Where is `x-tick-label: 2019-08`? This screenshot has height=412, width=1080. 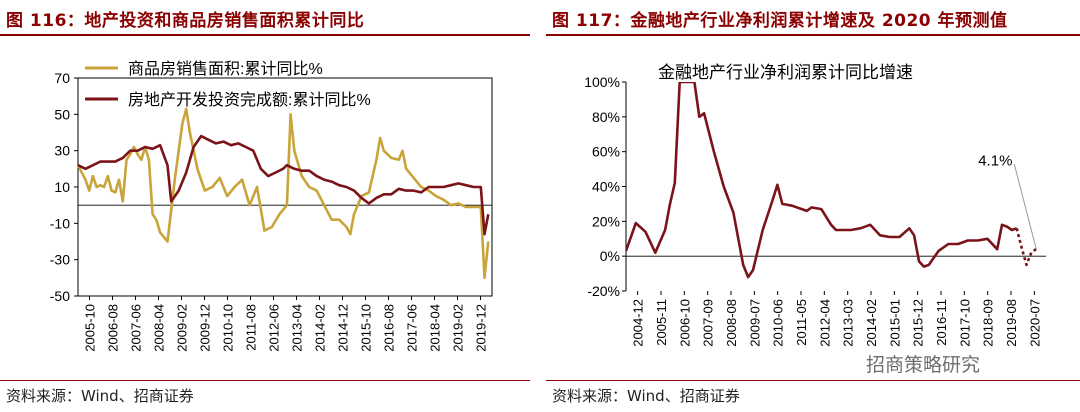
x-tick-label: 2019-08 is located at coordinates (1011, 323).